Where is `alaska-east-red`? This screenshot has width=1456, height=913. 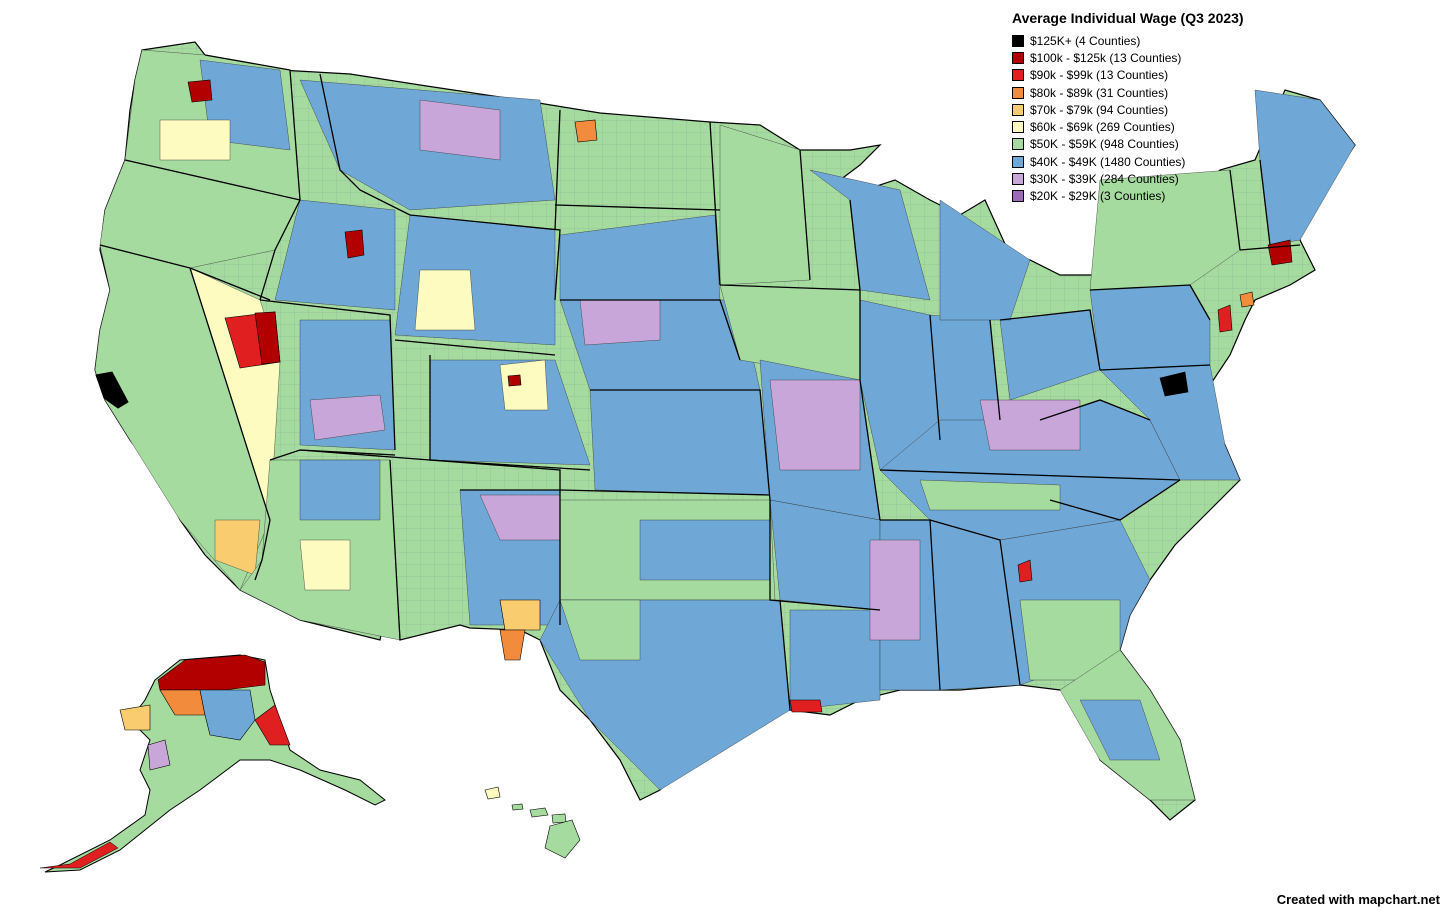
alaska-east-red is located at coordinates (272, 725).